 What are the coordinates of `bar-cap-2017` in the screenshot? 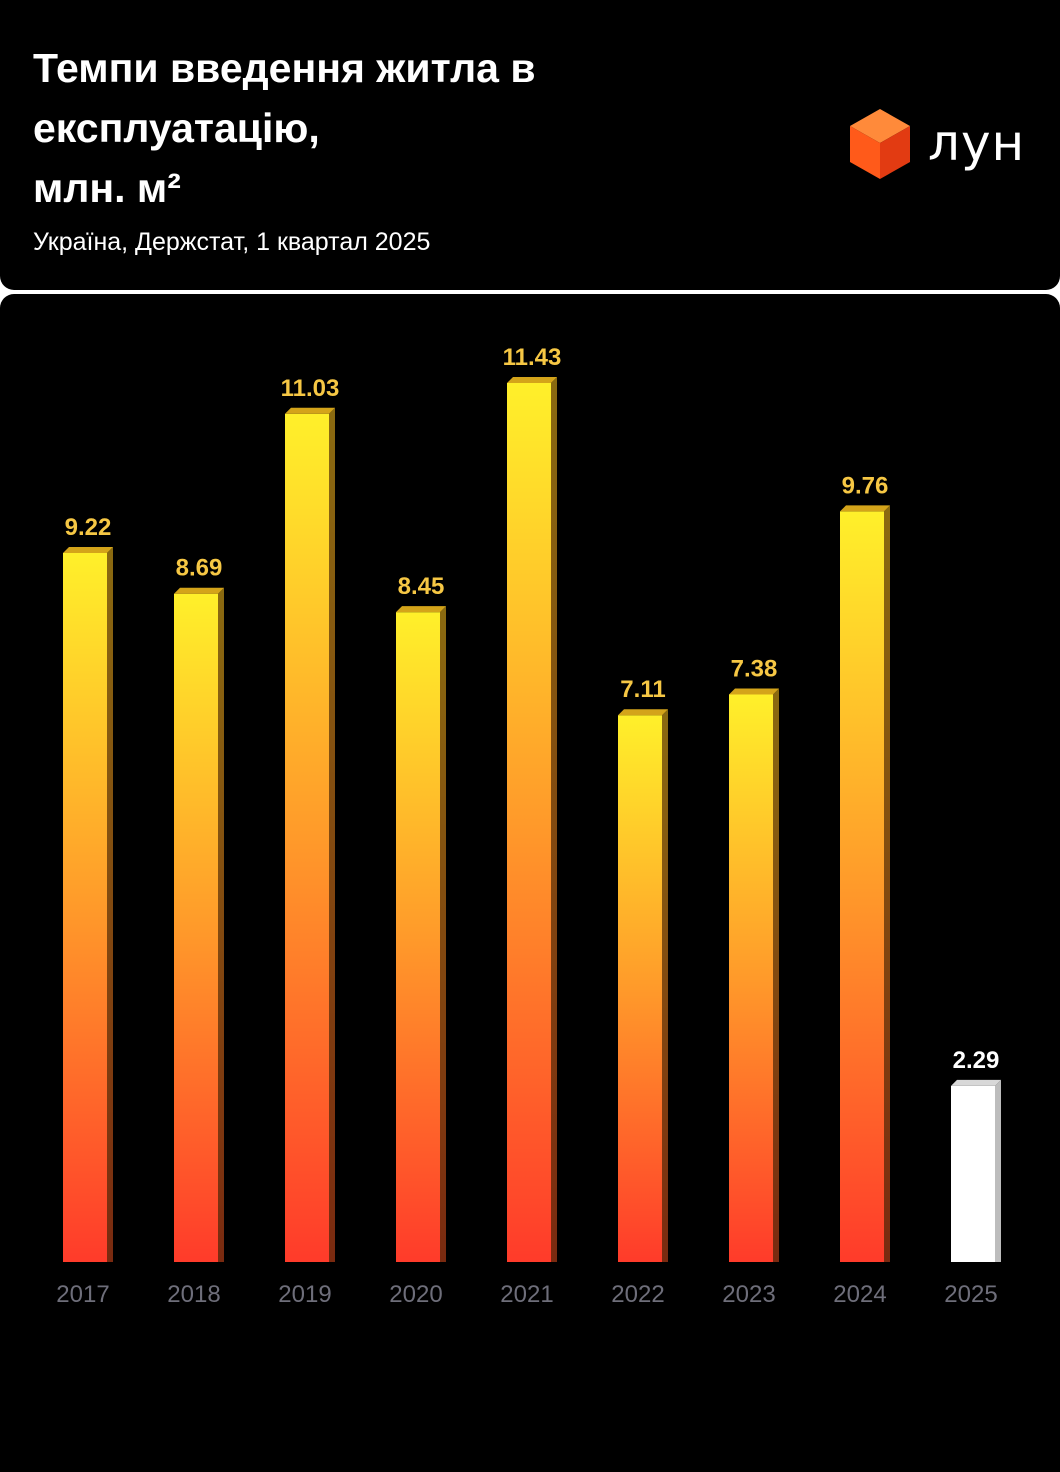 It's located at (88, 549).